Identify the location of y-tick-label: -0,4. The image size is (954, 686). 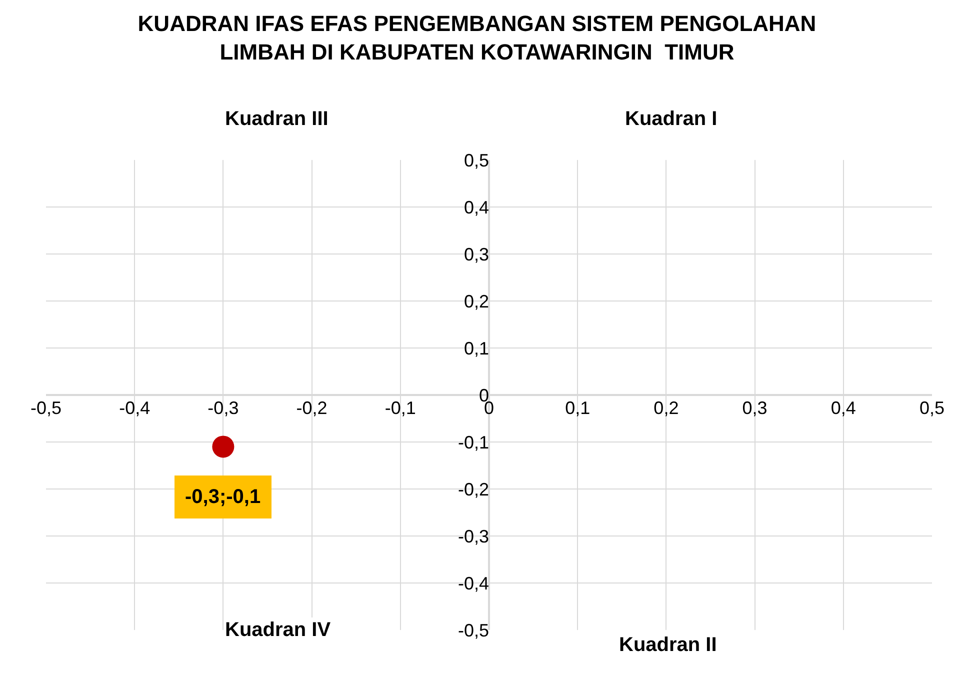
(473, 583).